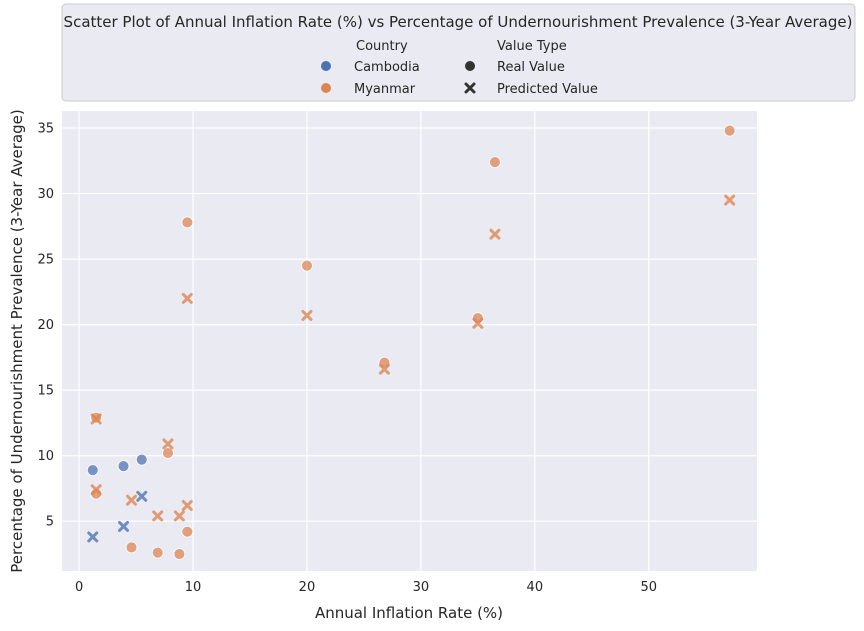  I want to click on y-tick-label: 30, so click(45, 194).